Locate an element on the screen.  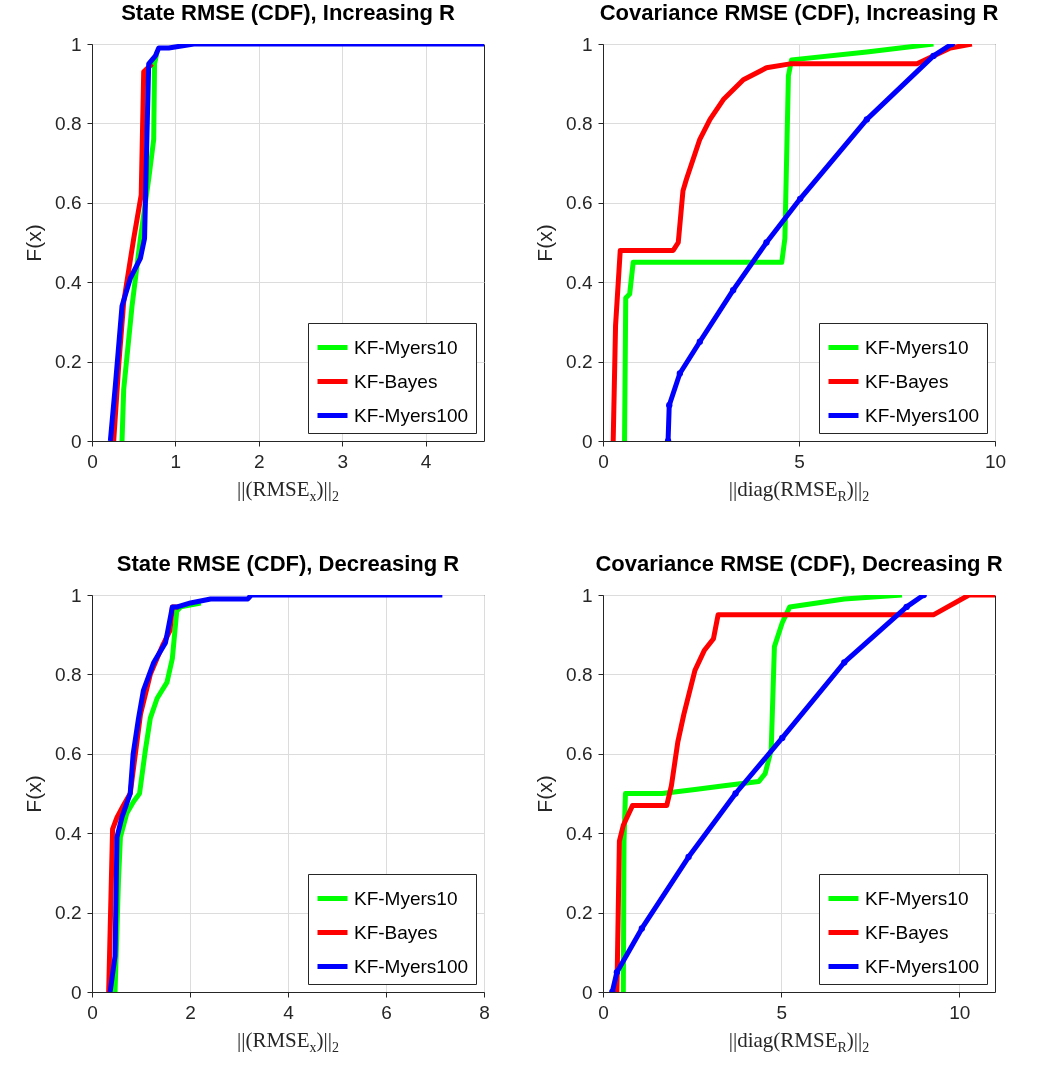
chart-title: State RMSE (CDF), Increasing R is located at coordinates (288, 12).